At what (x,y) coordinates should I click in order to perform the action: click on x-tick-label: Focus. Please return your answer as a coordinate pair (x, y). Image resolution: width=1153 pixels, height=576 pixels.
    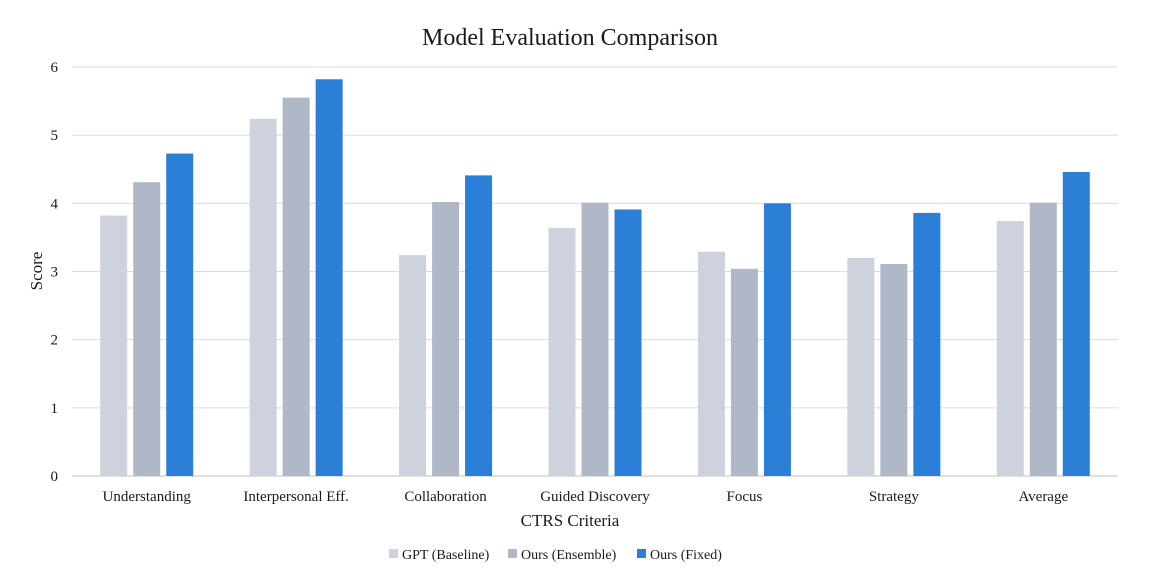
    Looking at the image, I should click on (745, 497).